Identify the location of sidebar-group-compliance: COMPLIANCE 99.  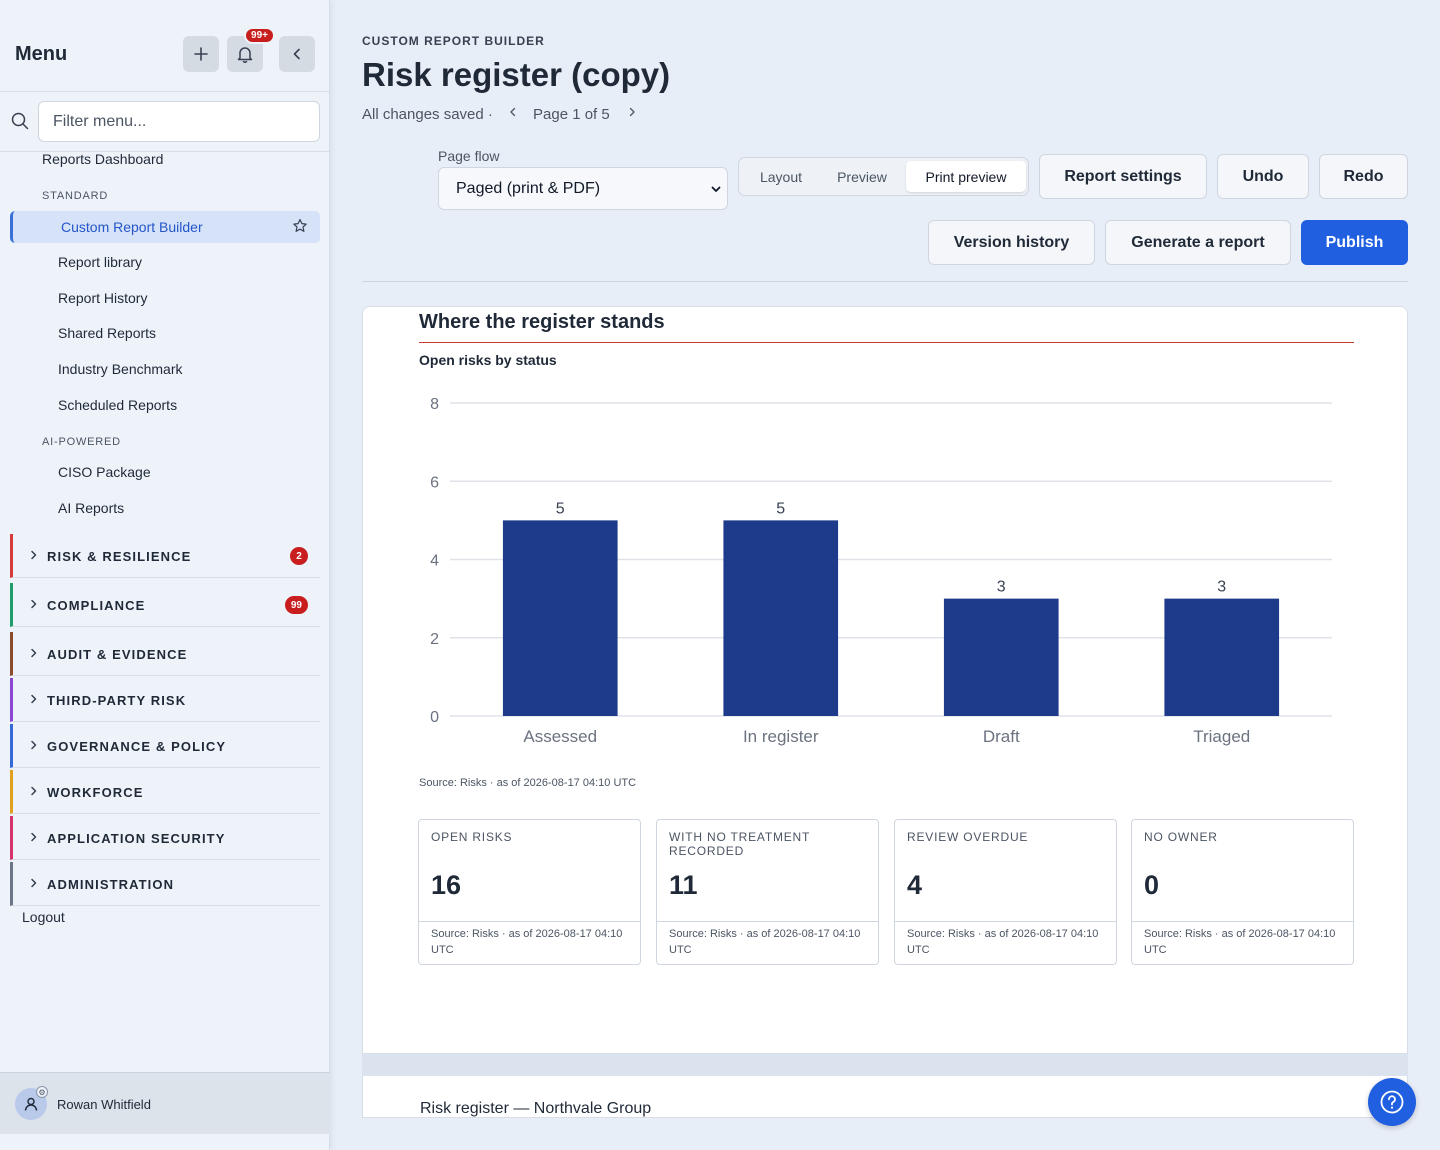
(165, 605).